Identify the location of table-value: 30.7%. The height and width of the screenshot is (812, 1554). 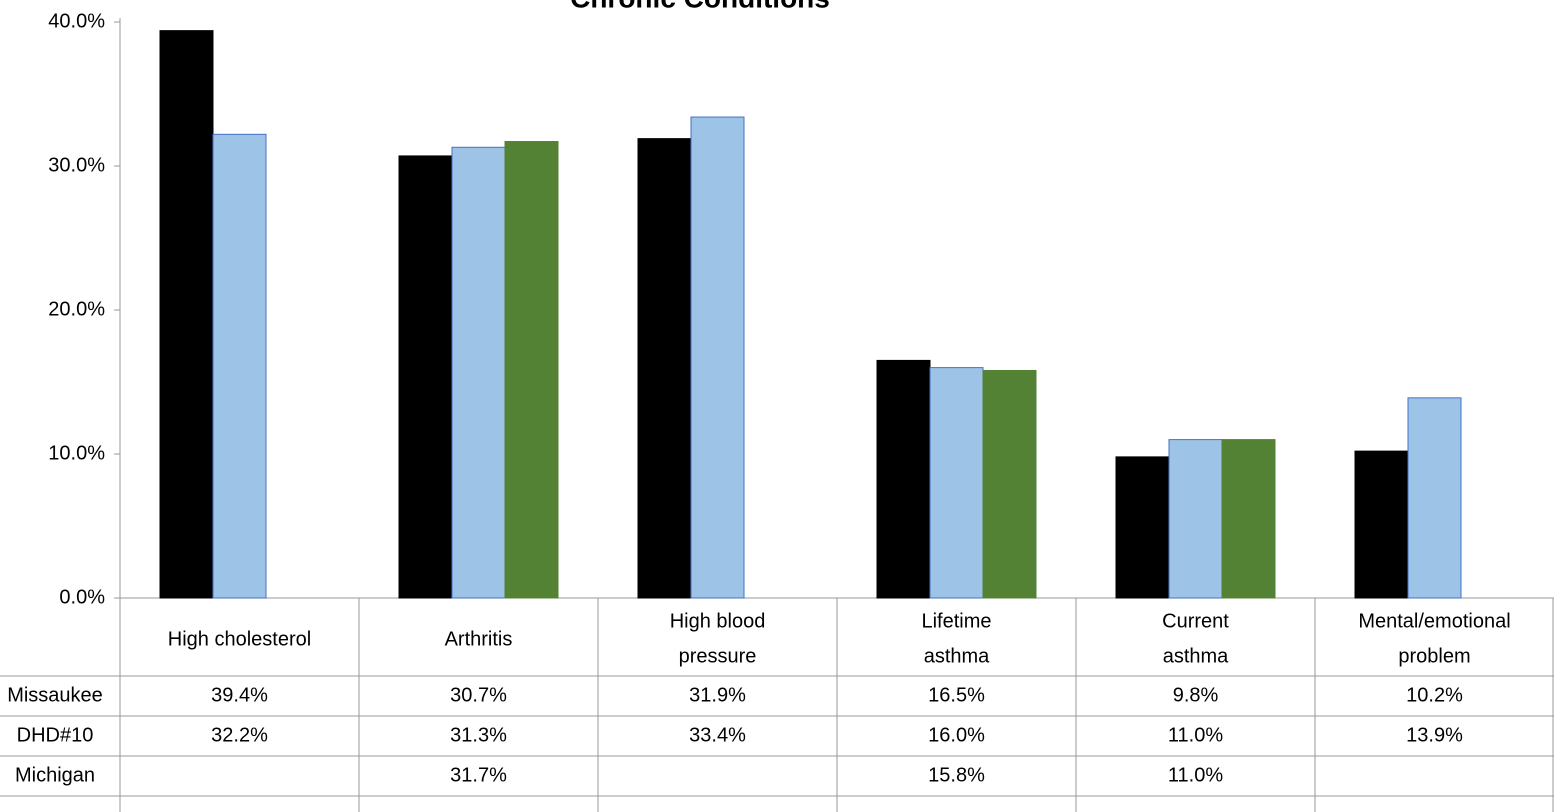
(478, 695).